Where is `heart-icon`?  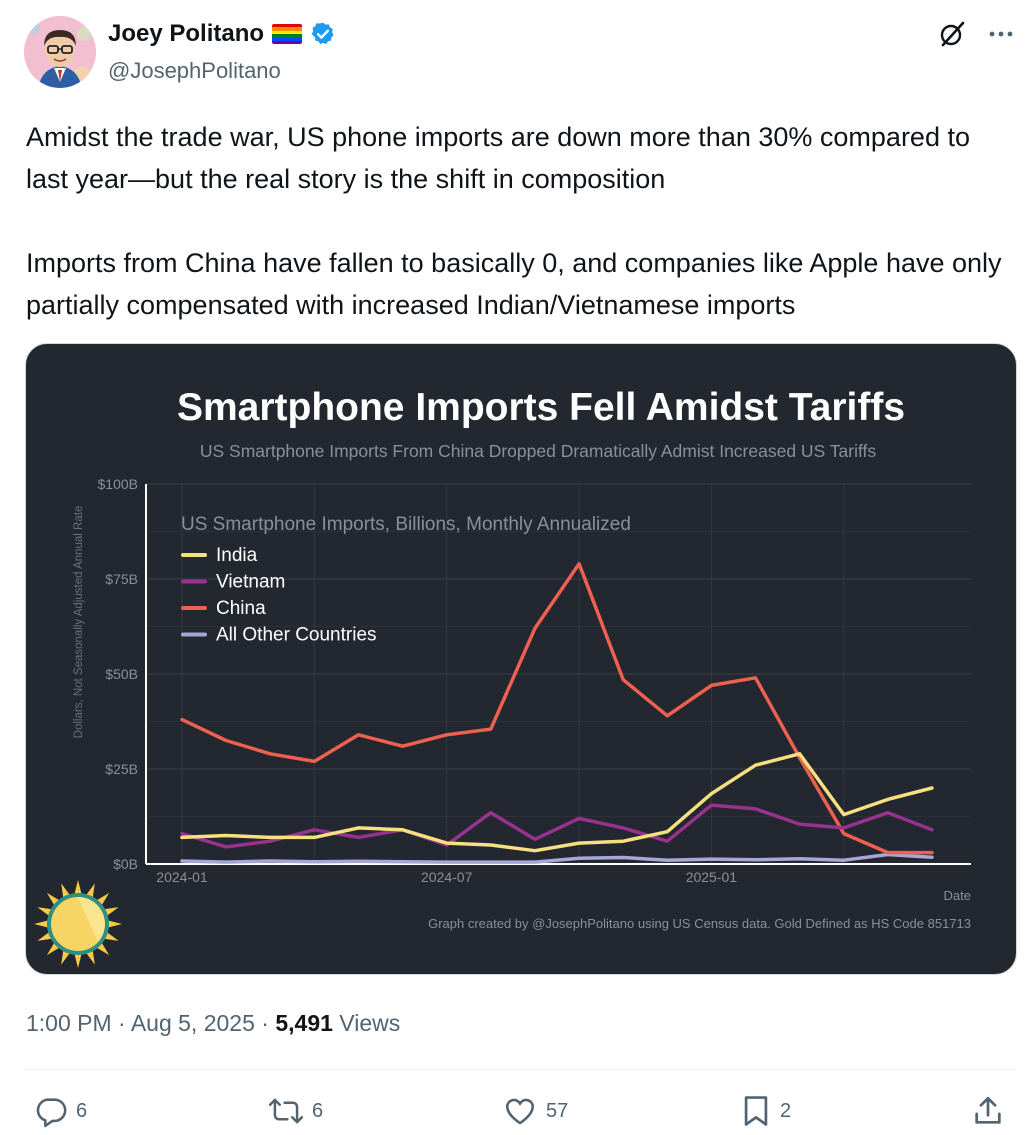
heart-icon is located at coordinates (520, 1111).